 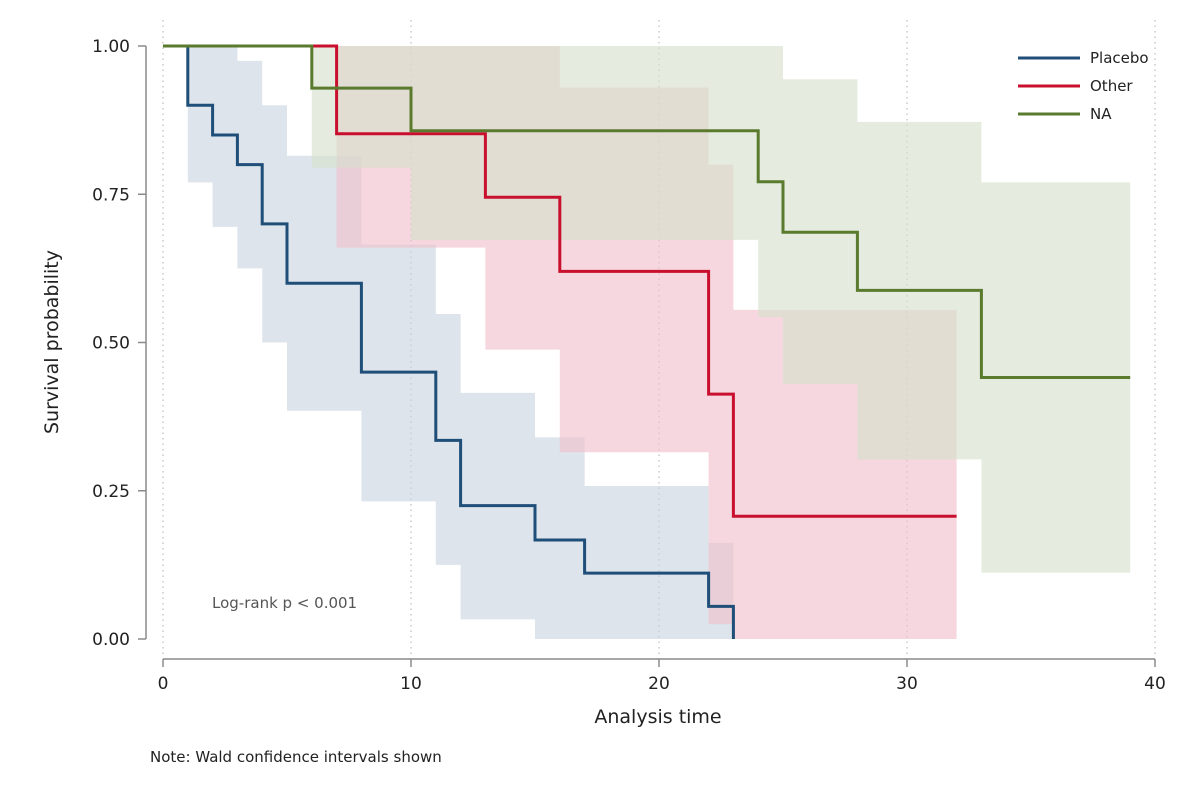 What do you see at coordinates (111, 640) in the screenshot?
I see `y-tick-label: 0.00` at bounding box center [111, 640].